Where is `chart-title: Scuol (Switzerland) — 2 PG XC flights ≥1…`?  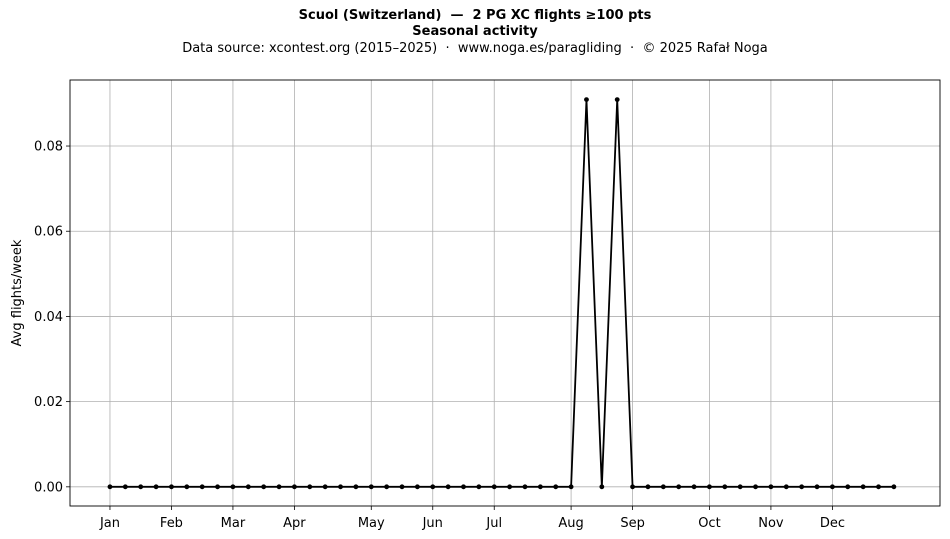 chart-title: Scuol (Switzerland) — 2 PG XC flights ≥1… is located at coordinates (475, 15).